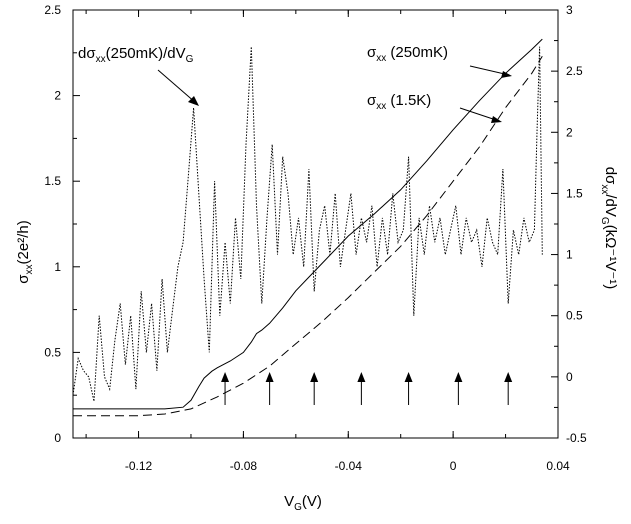 The image size is (631, 524). Describe the element at coordinates (52, 181) in the screenshot. I see `y-left-tick-label: 1.5` at that location.